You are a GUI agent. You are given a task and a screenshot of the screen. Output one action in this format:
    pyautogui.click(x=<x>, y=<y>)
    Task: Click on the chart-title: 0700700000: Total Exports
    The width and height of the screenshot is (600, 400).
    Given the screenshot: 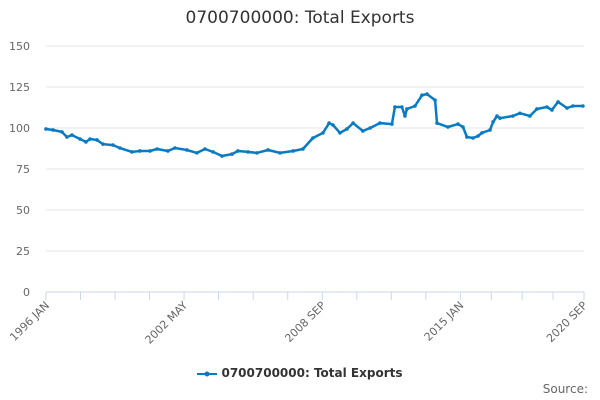 What is the action you would take?
    pyautogui.click(x=300, y=18)
    